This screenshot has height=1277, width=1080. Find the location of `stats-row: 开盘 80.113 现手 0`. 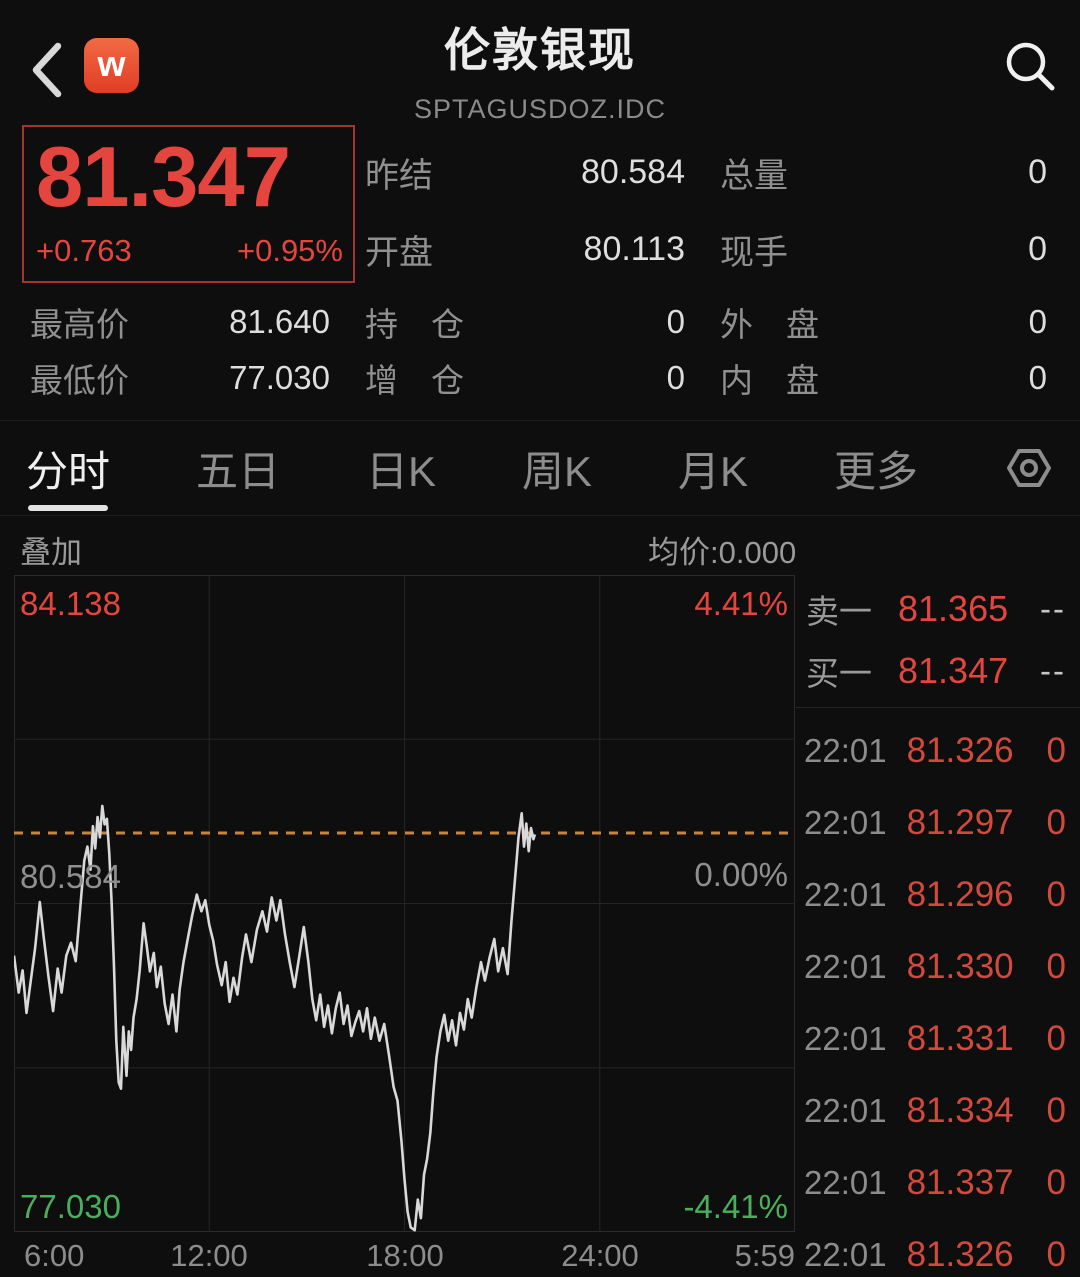

stats-row: 开盘 80.113 现手 0 is located at coordinates (706, 249).